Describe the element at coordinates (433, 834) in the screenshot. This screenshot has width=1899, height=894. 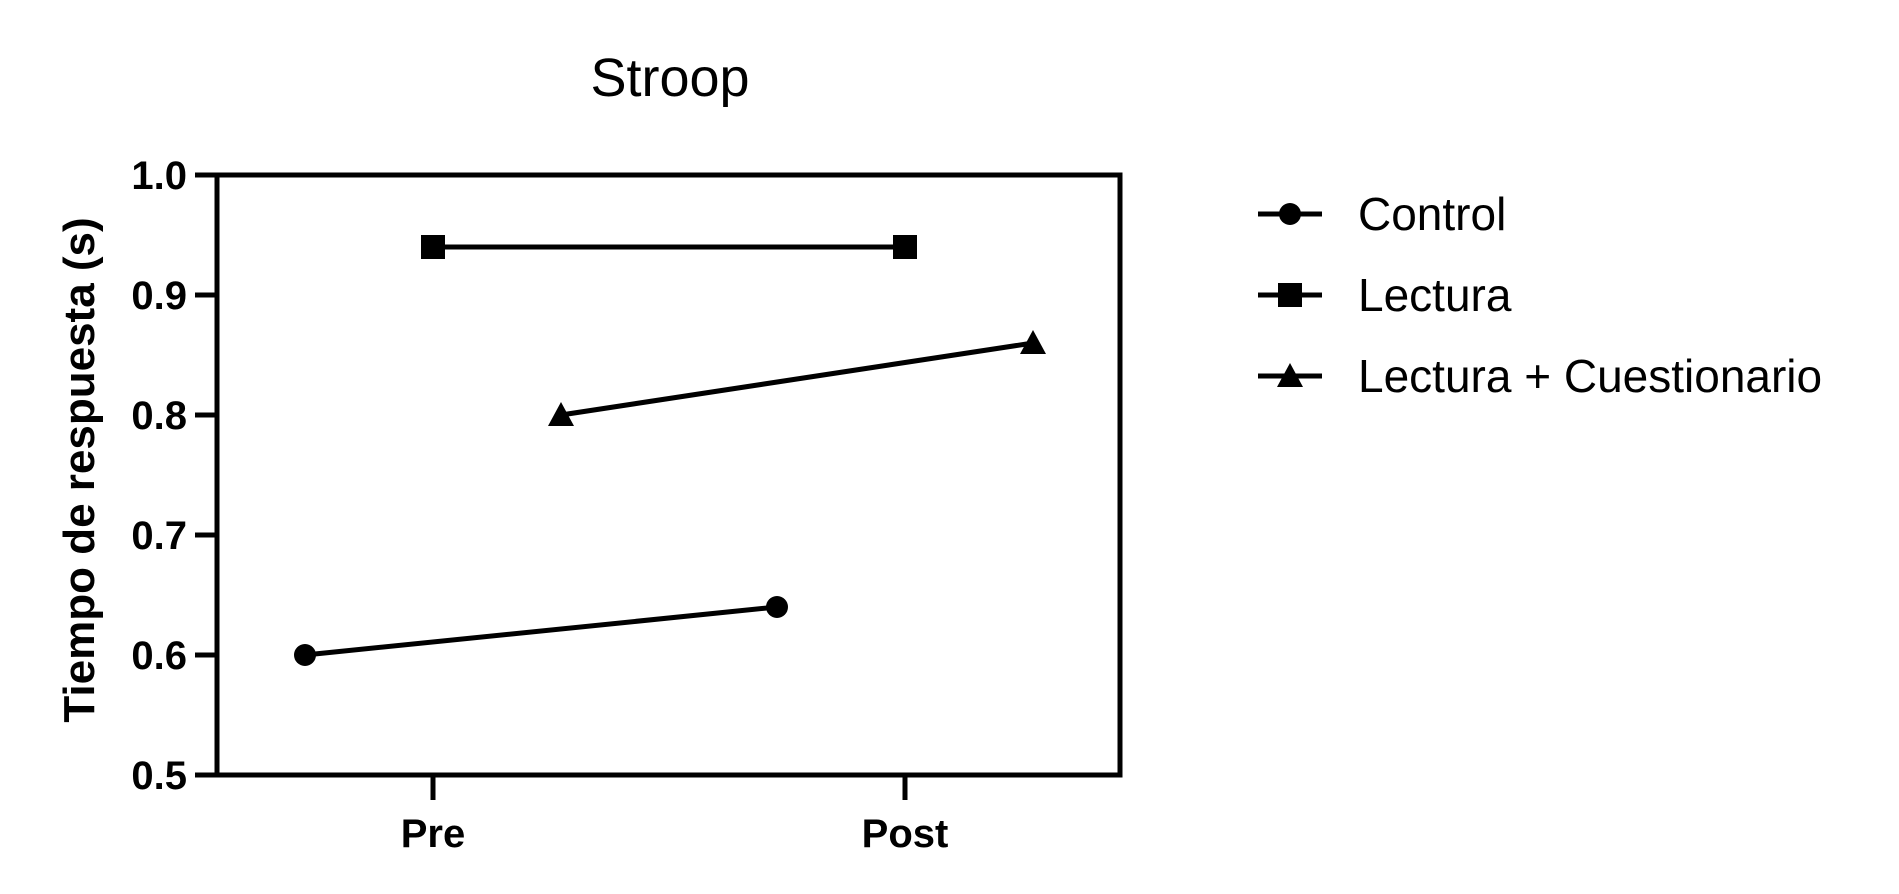
I see `x-tick-label: Pre` at that location.